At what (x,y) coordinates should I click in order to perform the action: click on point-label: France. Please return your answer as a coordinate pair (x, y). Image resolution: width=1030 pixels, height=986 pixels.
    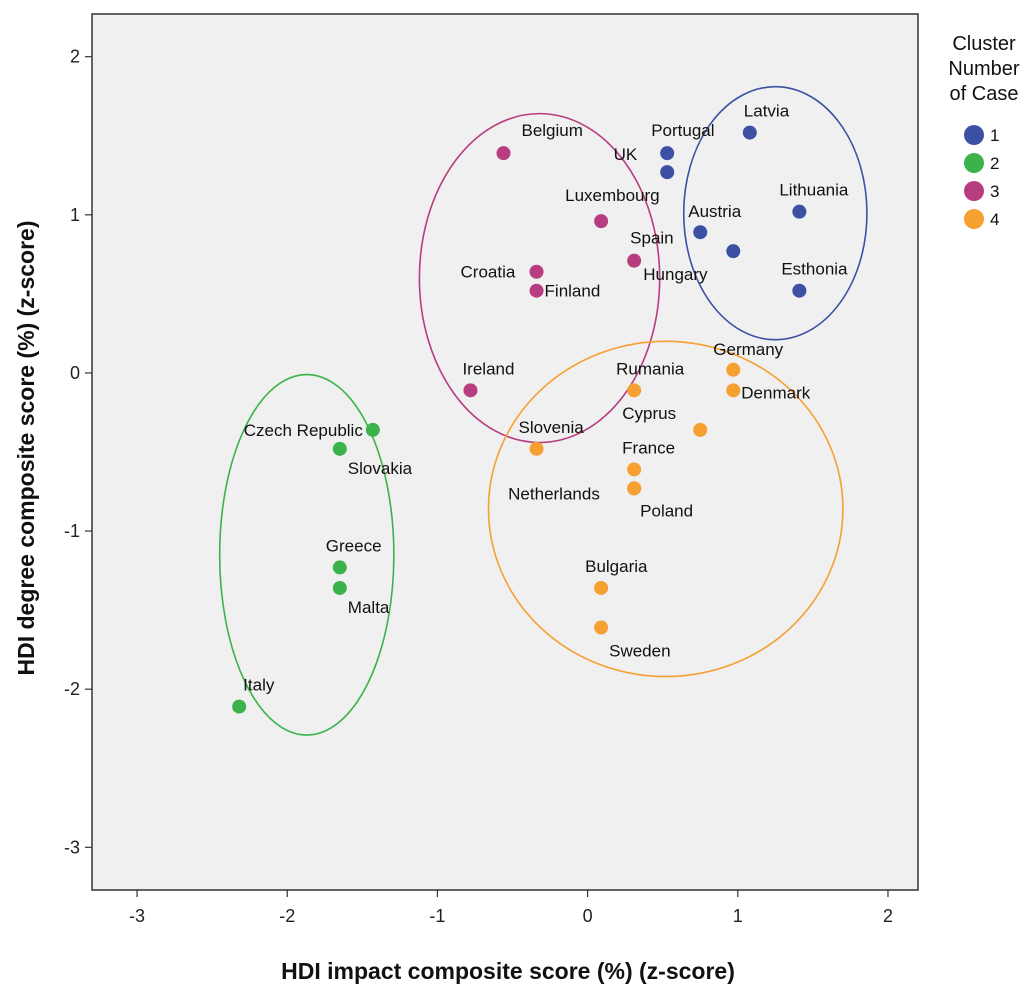
    Looking at the image, I should click on (648, 447).